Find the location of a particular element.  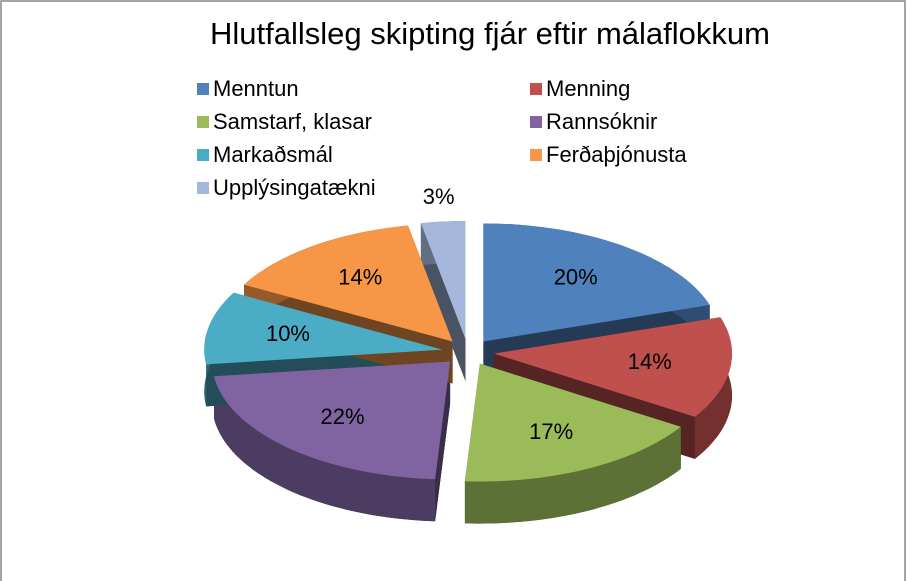

legend-label: Samstarf, klasar is located at coordinates (292, 121).